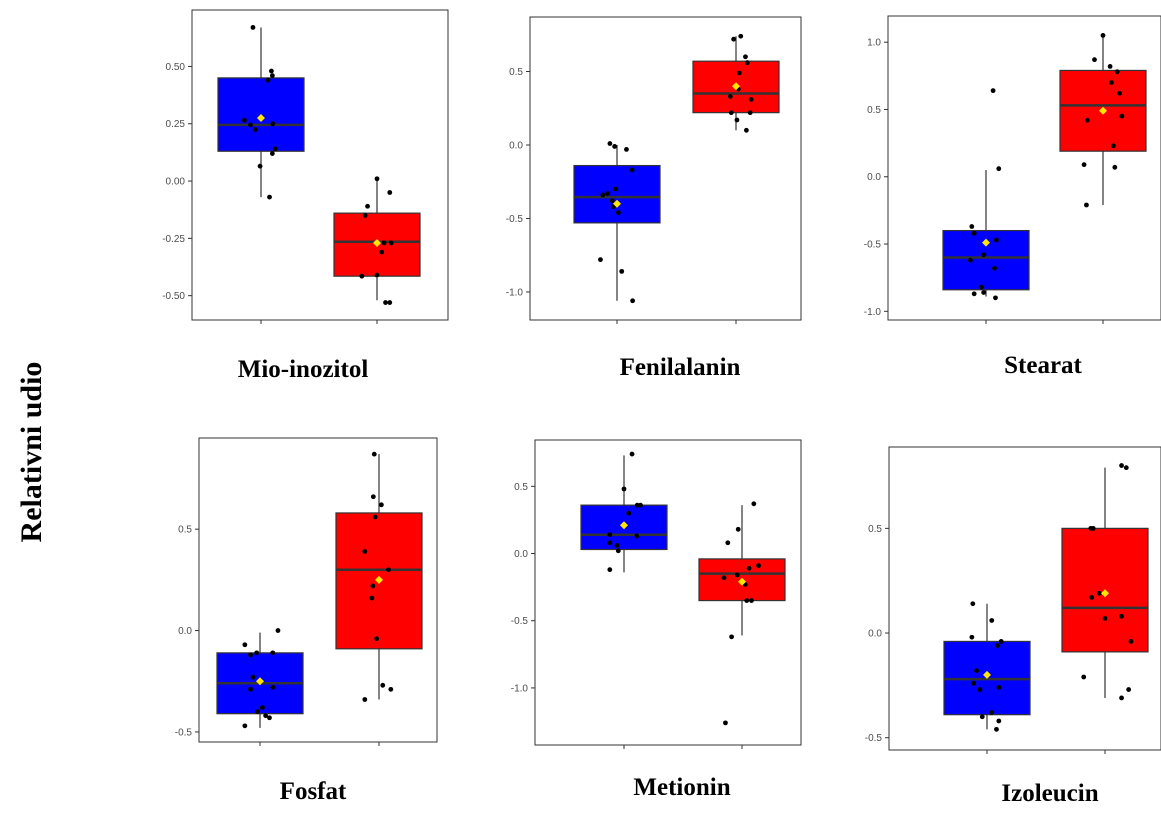 The height and width of the screenshot is (813, 1161). I want to click on y-axis-title: Relativni udio, so click(31, 452).